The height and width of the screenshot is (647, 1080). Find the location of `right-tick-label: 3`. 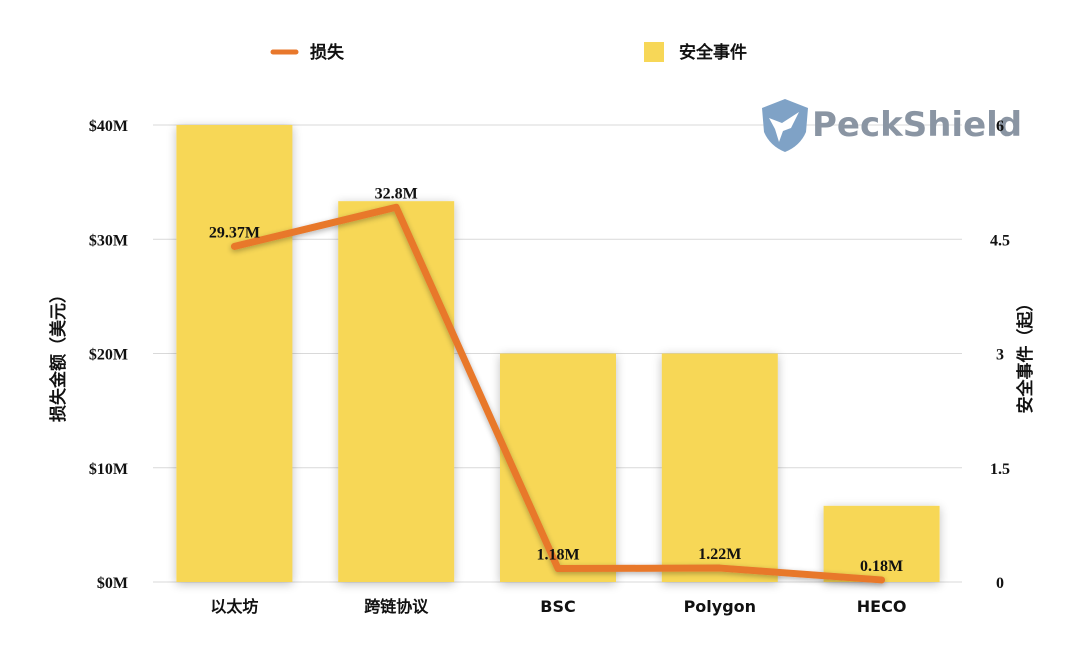

right-tick-label: 3 is located at coordinates (1000, 355).